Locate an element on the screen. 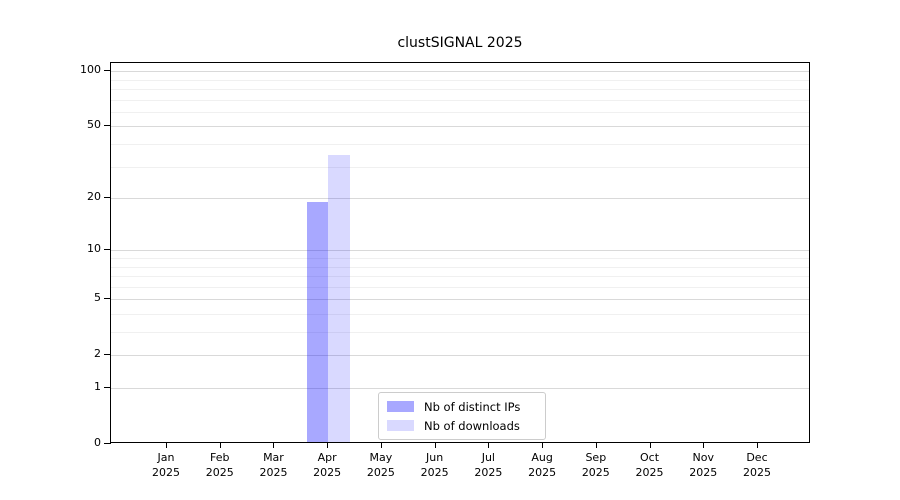 Image resolution: width=900 pixels, height=500 pixels. legend-row-distinct-ips: Nb of distinct IPs is located at coordinates (462, 406).